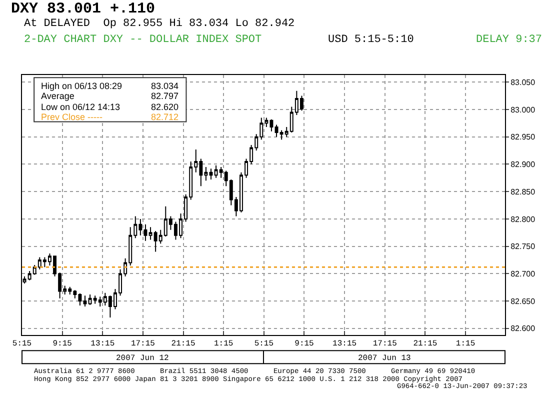 The width and height of the screenshot is (550, 393). I want to click on y-tick-label: 83.000, so click(523, 109).